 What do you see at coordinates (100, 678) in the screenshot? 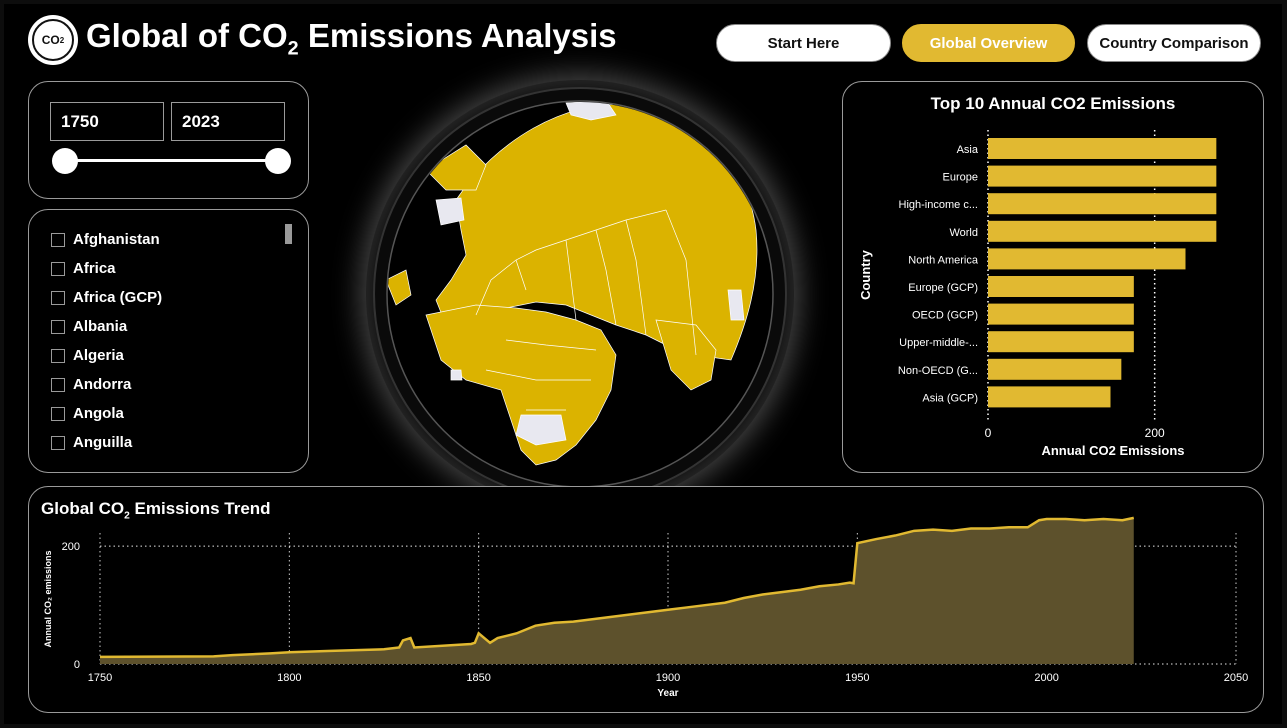
I see `trend-x-tick-label: 1750` at bounding box center [100, 678].